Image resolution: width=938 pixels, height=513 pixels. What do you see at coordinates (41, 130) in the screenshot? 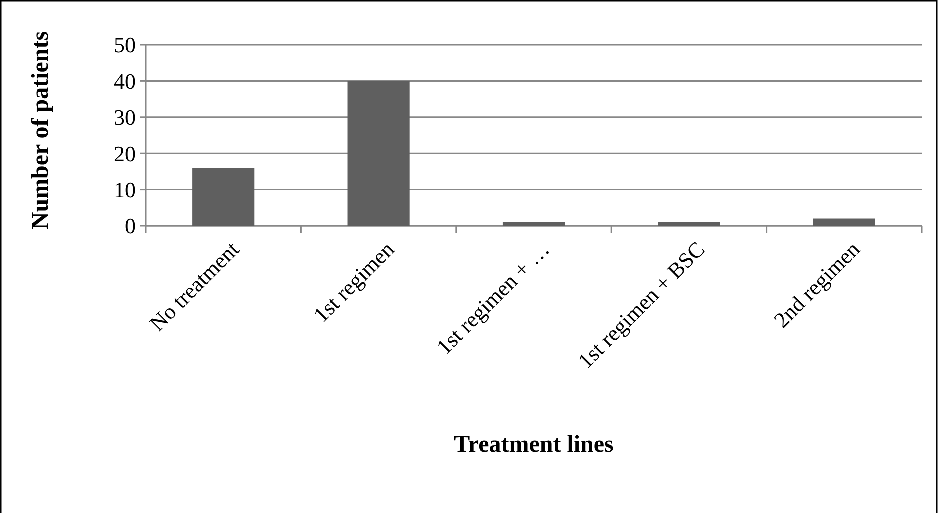
I see `y-axis-title: Number of patients` at bounding box center [41, 130].